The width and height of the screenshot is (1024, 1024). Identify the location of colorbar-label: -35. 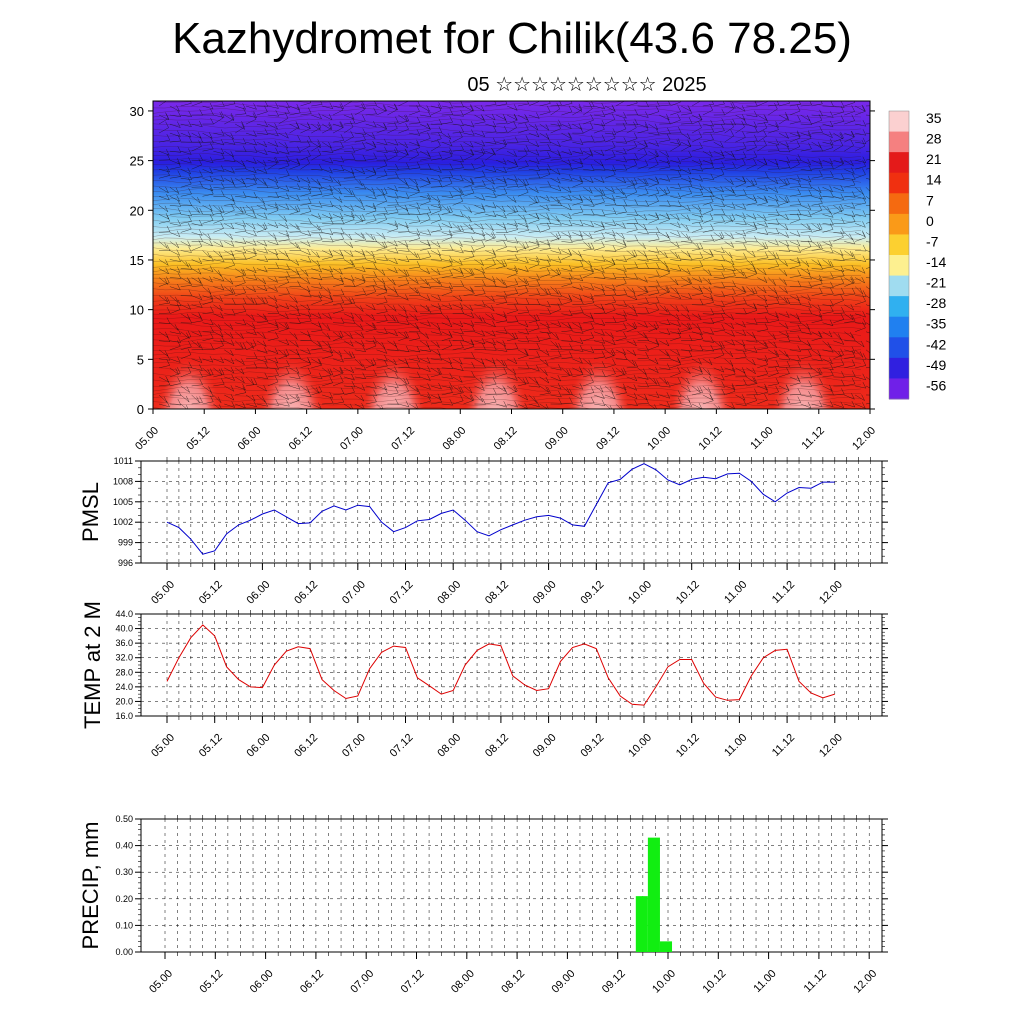
(936, 324).